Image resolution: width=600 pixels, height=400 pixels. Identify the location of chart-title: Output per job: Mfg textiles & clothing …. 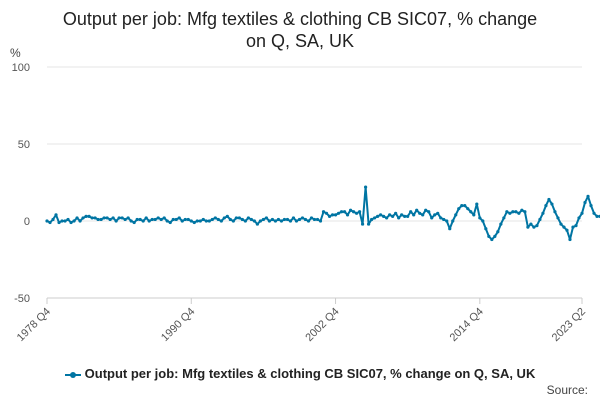
(300, 30).